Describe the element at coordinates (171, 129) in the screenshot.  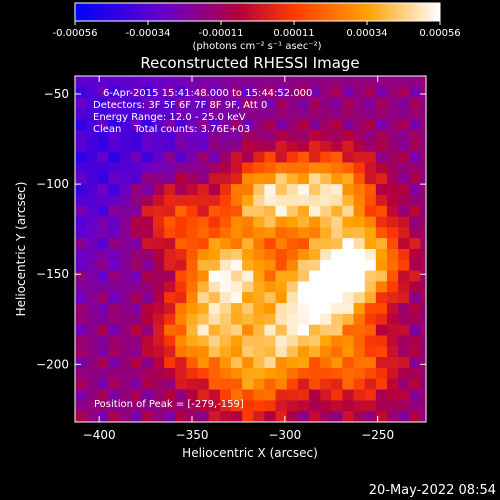
I see `info-clean-counts: Clean Total counts: 3.76E+03` at that location.